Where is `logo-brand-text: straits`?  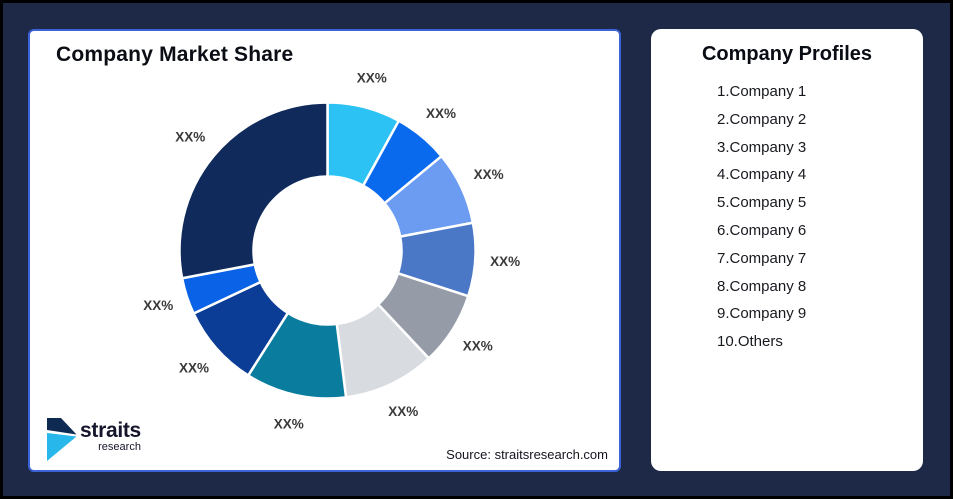 logo-brand-text: straits is located at coordinates (110, 430).